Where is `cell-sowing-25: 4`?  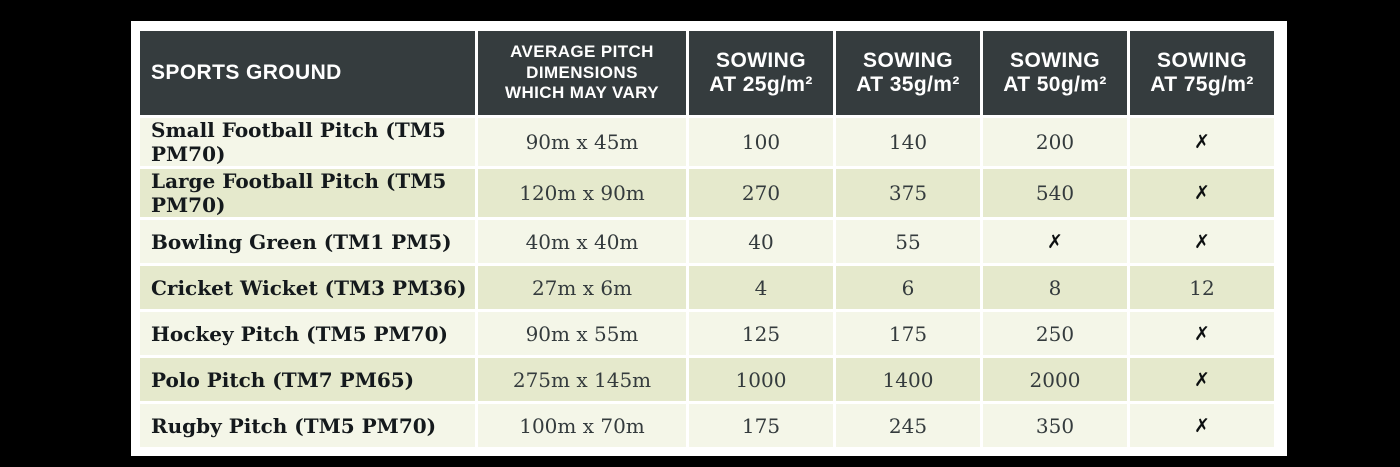 cell-sowing-25: 4 is located at coordinates (761, 287).